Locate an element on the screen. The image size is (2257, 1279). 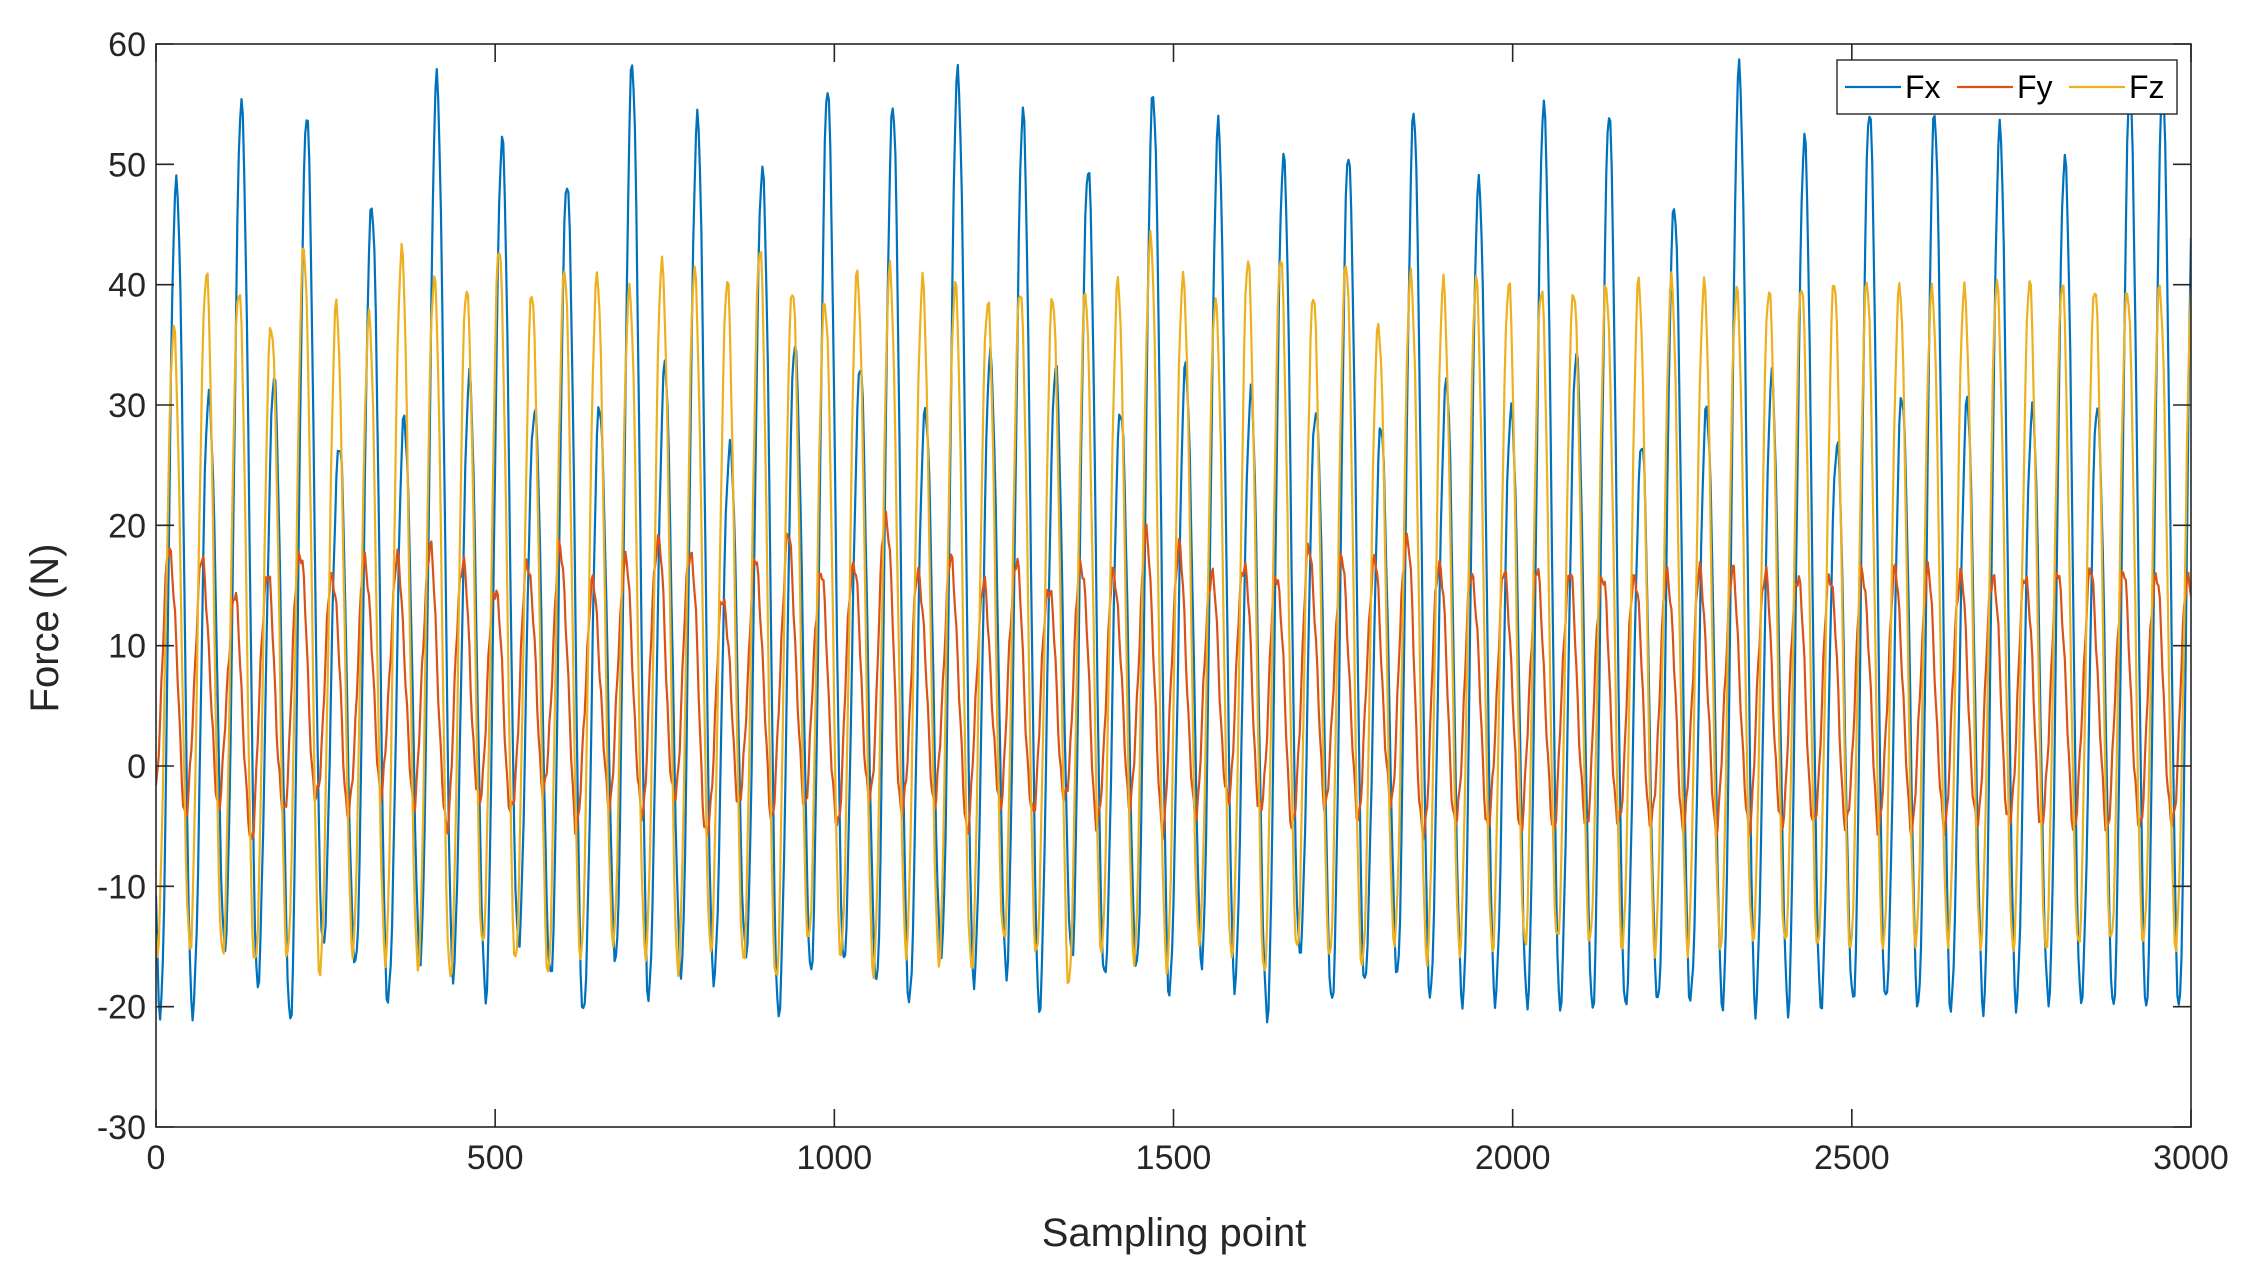
x-tick-label: 1000 is located at coordinates (835, 1158).